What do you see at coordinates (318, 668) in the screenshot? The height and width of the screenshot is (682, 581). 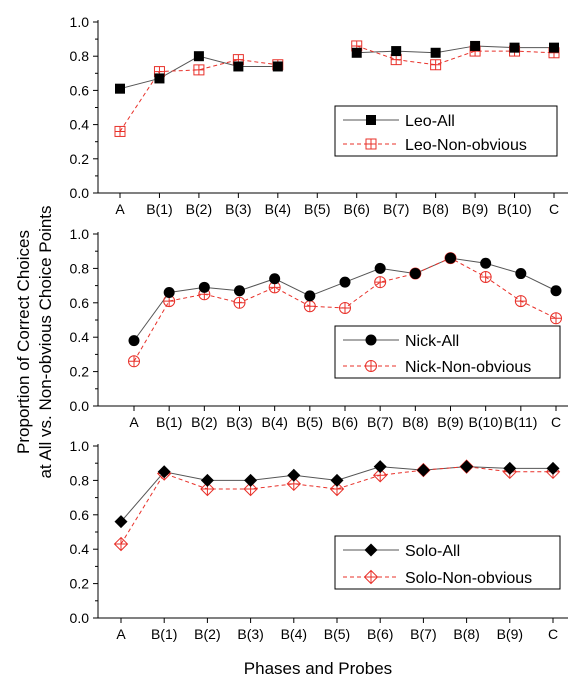 I see `x-axis-title: Phases and Probes` at bounding box center [318, 668].